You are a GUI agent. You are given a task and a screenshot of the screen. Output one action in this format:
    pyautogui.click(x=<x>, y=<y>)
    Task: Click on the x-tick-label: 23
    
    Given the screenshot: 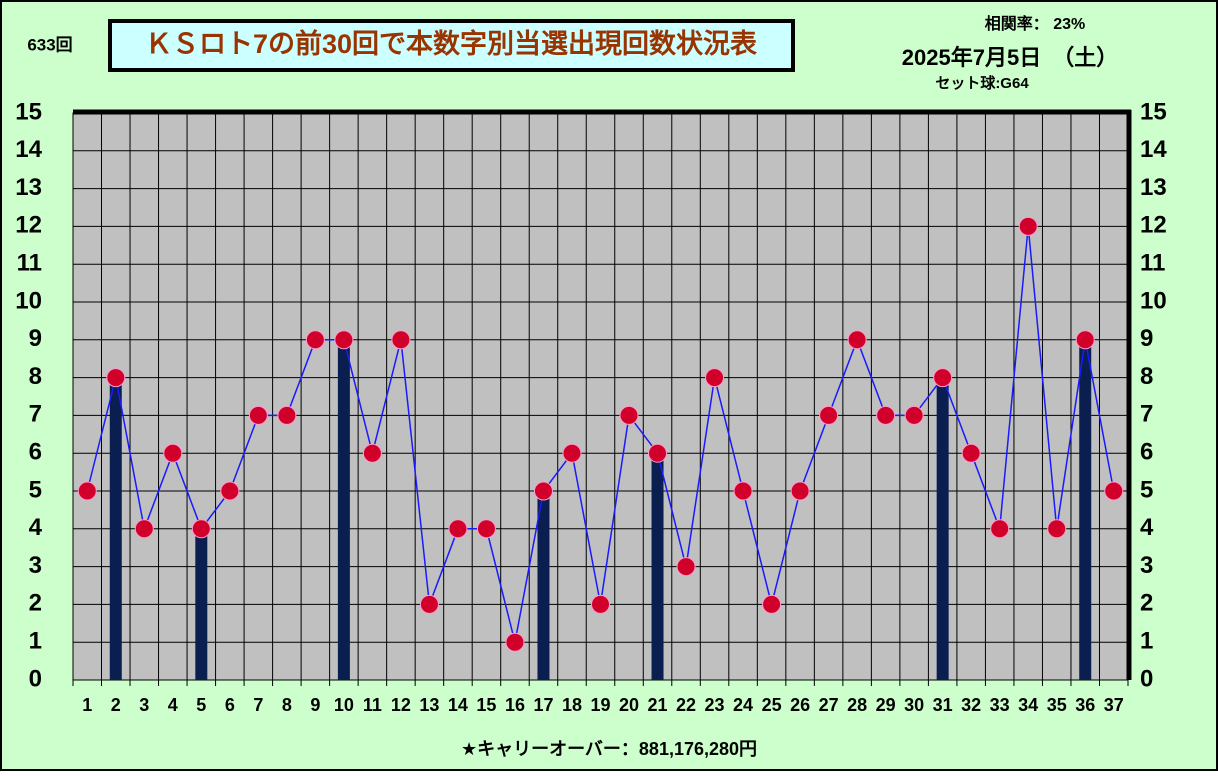 What is the action you would take?
    pyautogui.click(x=715, y=705)
    